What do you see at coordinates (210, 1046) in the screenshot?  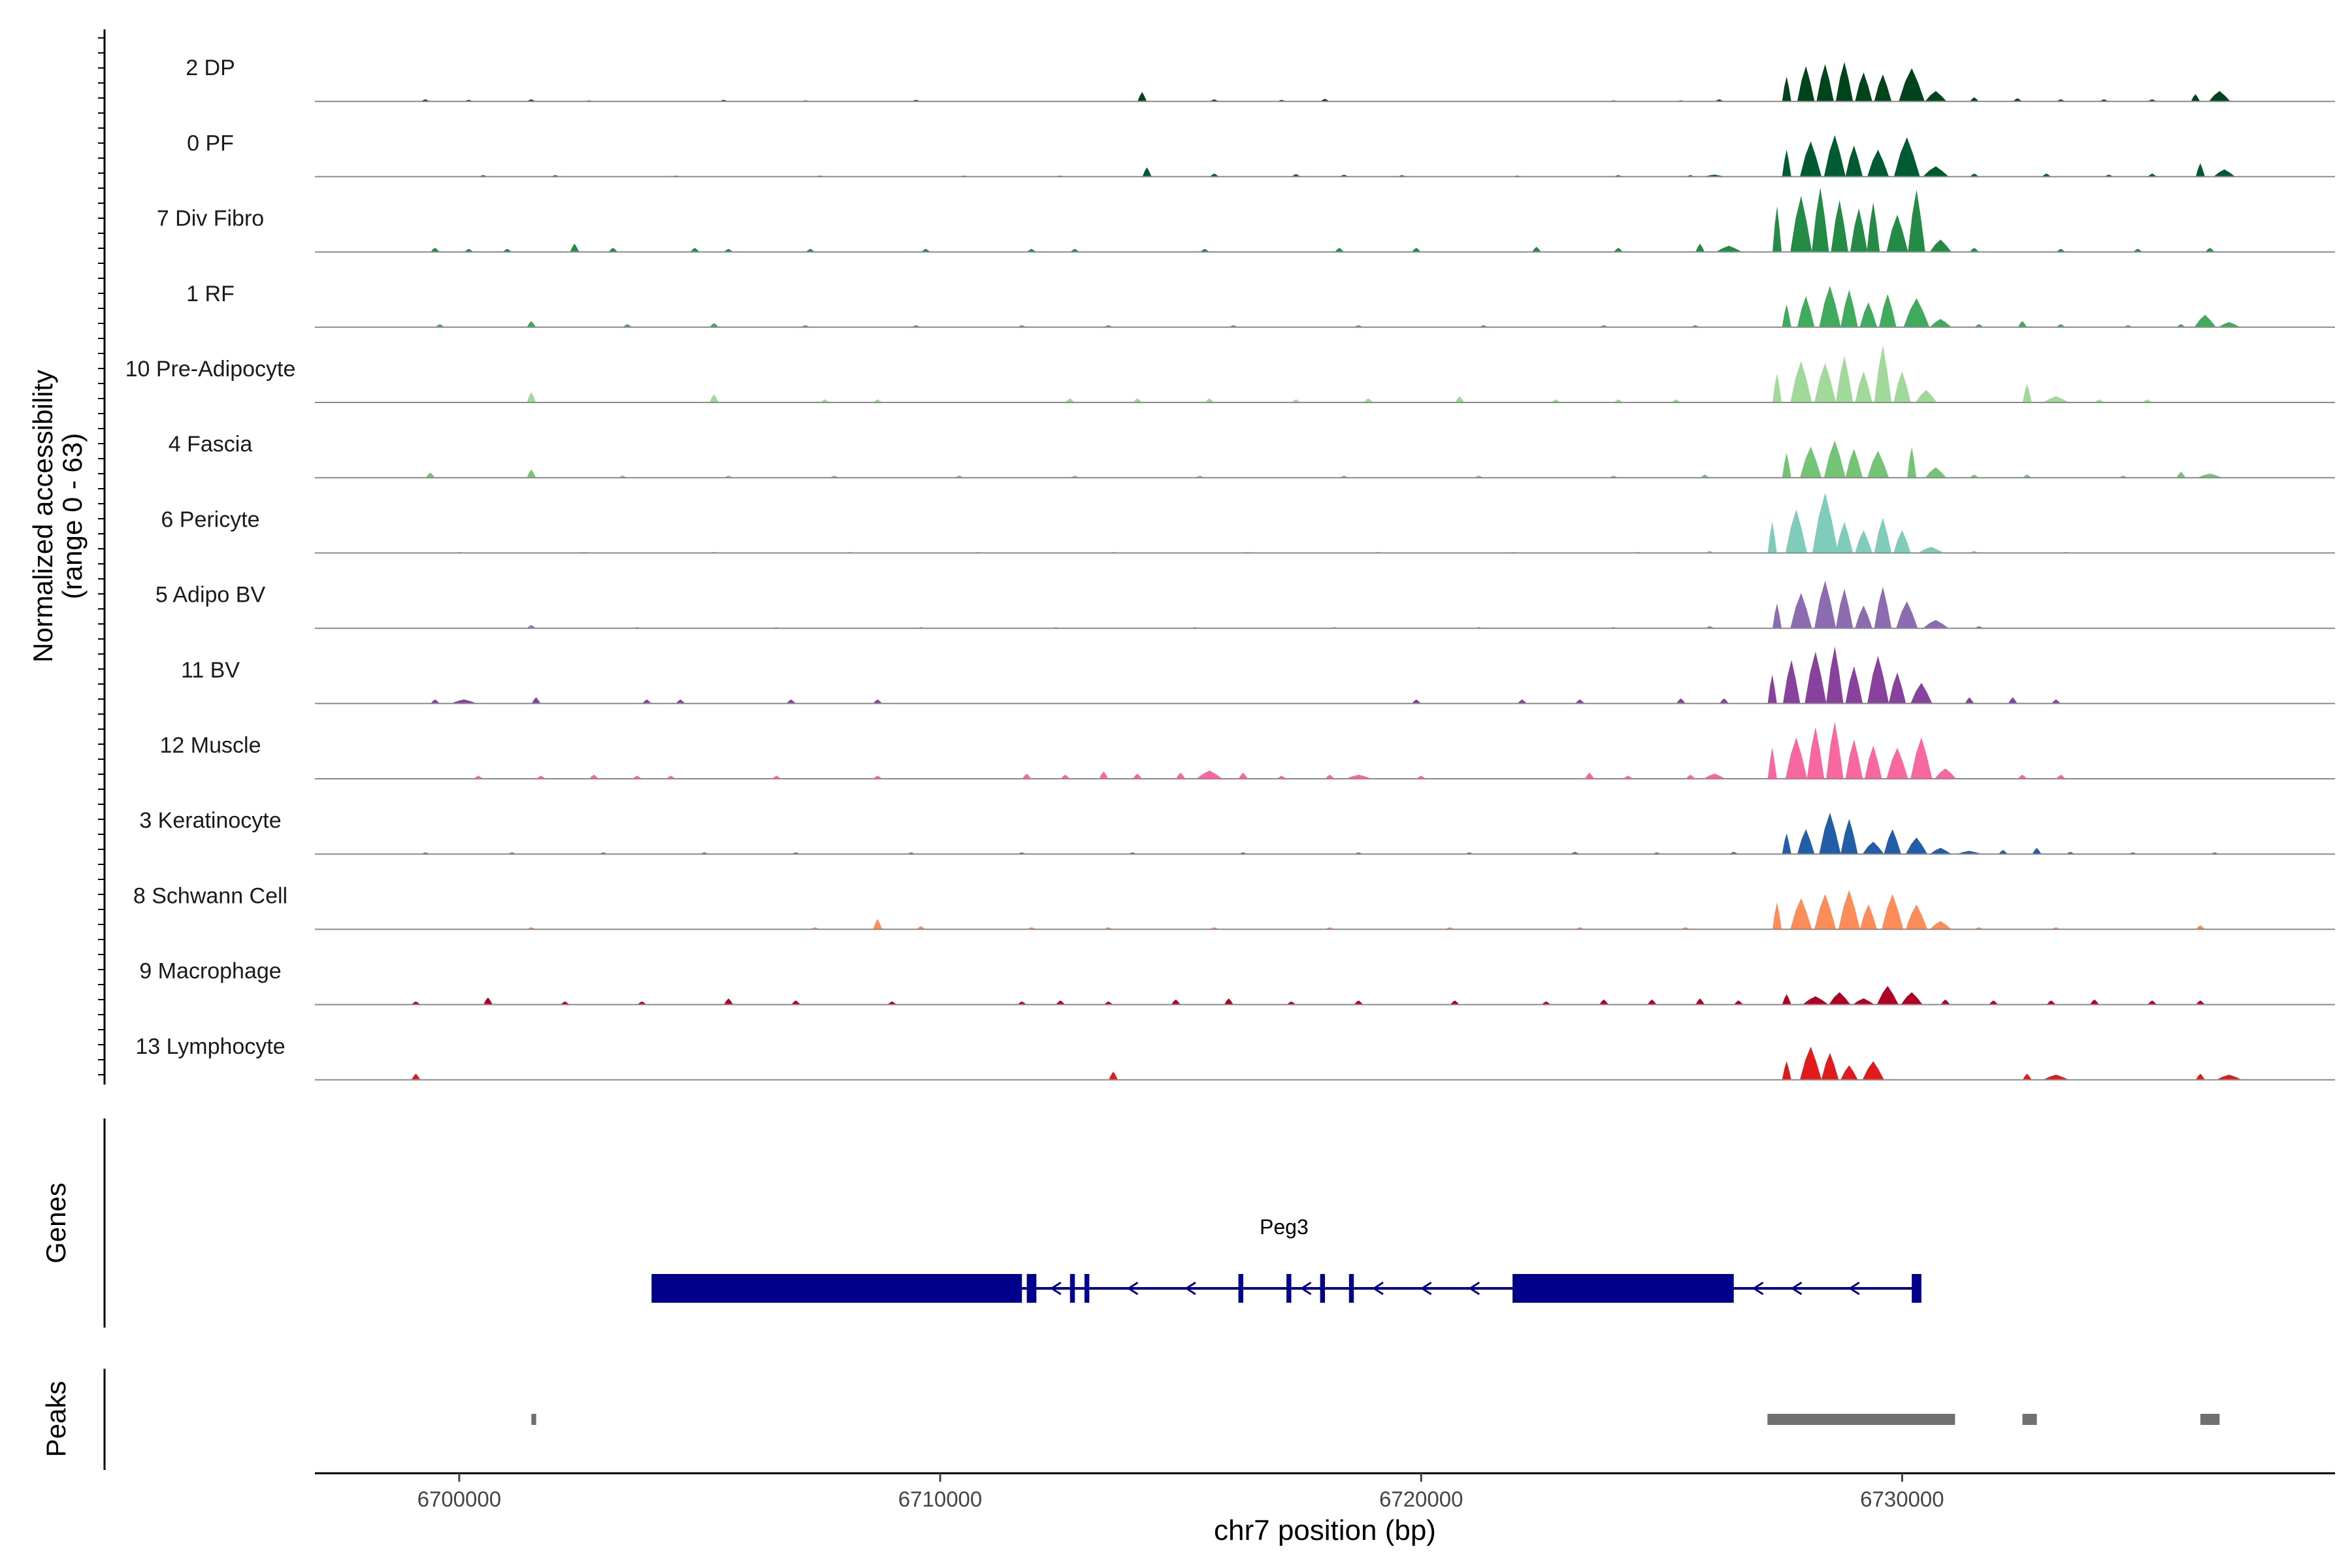 I see `track-label: 13 Lymphocyte` at bounding box center [210, 1046].